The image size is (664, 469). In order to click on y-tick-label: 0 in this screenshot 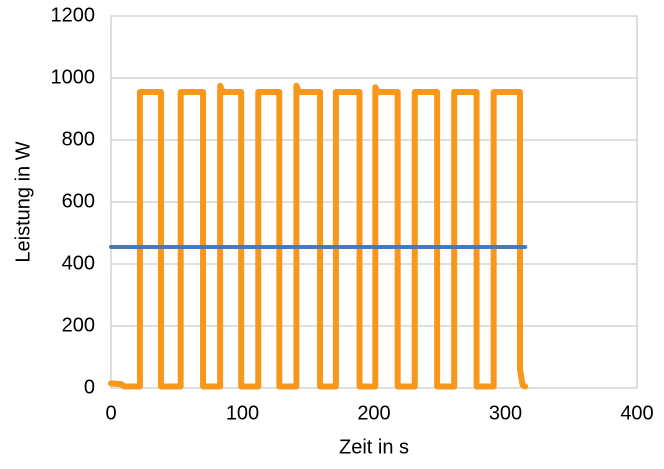, I will do `click(89, 387)`.